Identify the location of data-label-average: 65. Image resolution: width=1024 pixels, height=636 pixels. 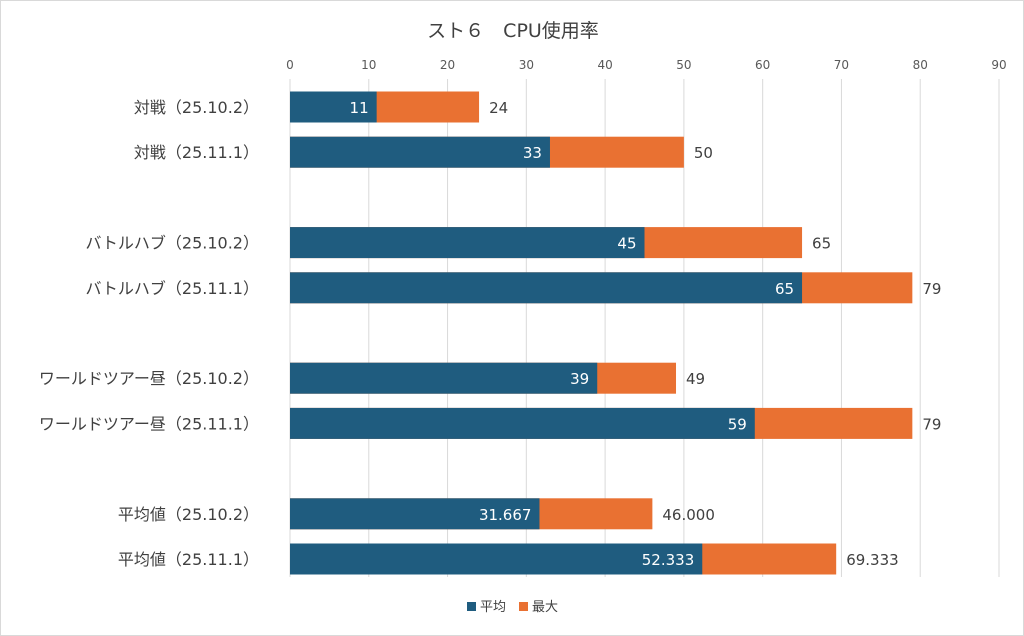
(784, 289).